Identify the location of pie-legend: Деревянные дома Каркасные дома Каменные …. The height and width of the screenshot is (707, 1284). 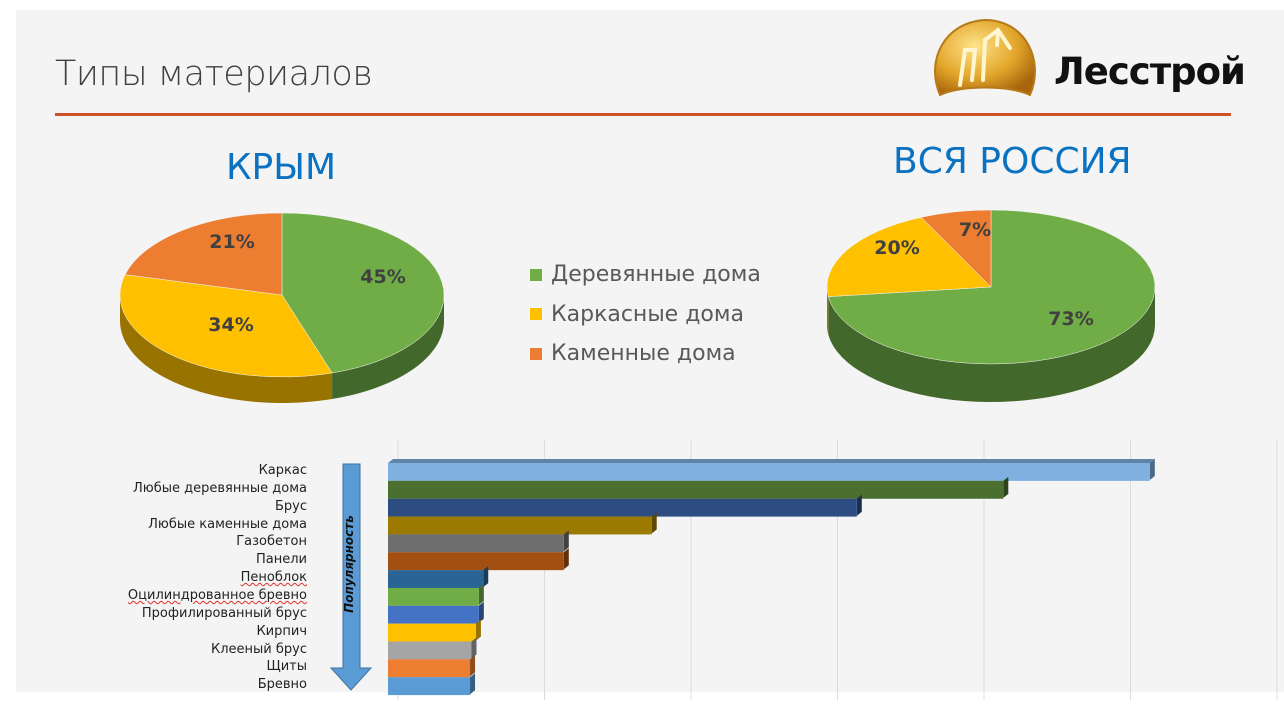
(645, 314).